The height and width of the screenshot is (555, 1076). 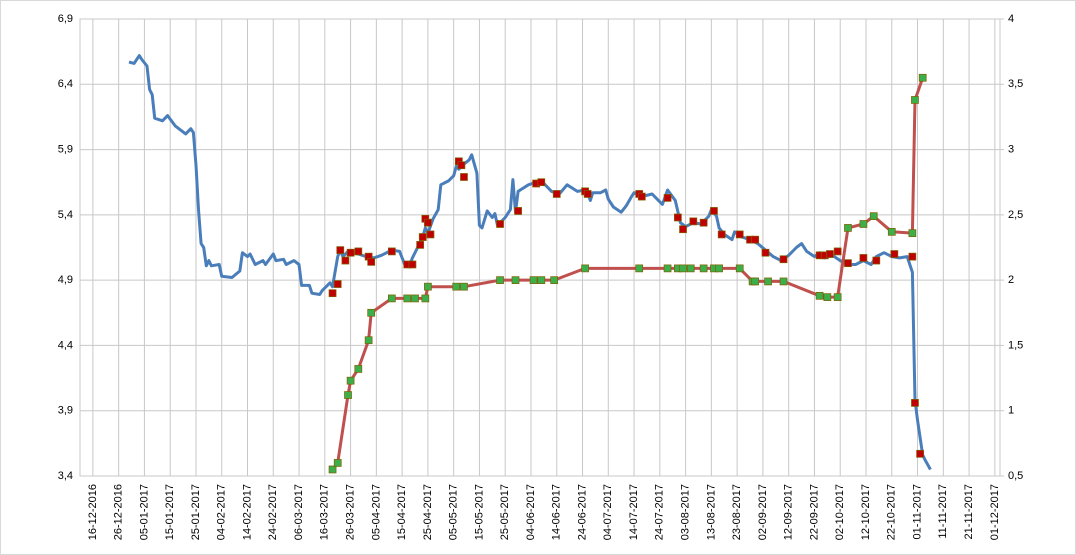 I want to click on y-tick-label: 4,4, so click(x=65, y=345).